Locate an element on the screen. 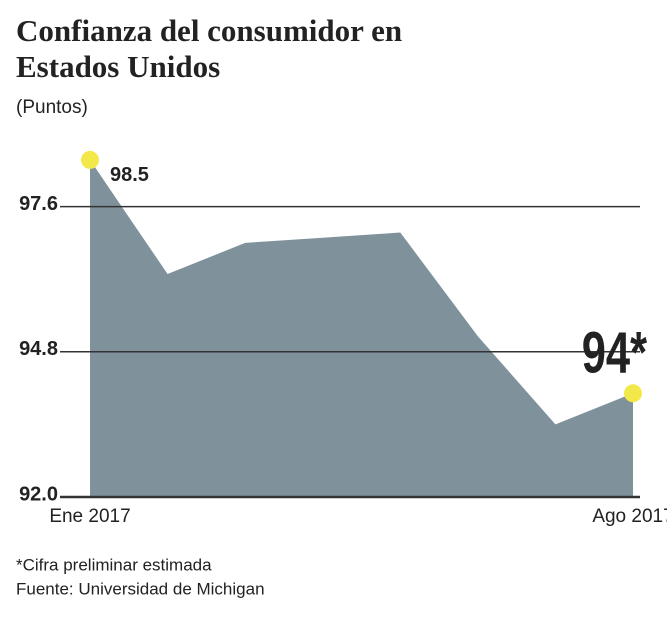 This screenshot has height=620, width=667. value-label: 94* is located at coordinates (614, 353).